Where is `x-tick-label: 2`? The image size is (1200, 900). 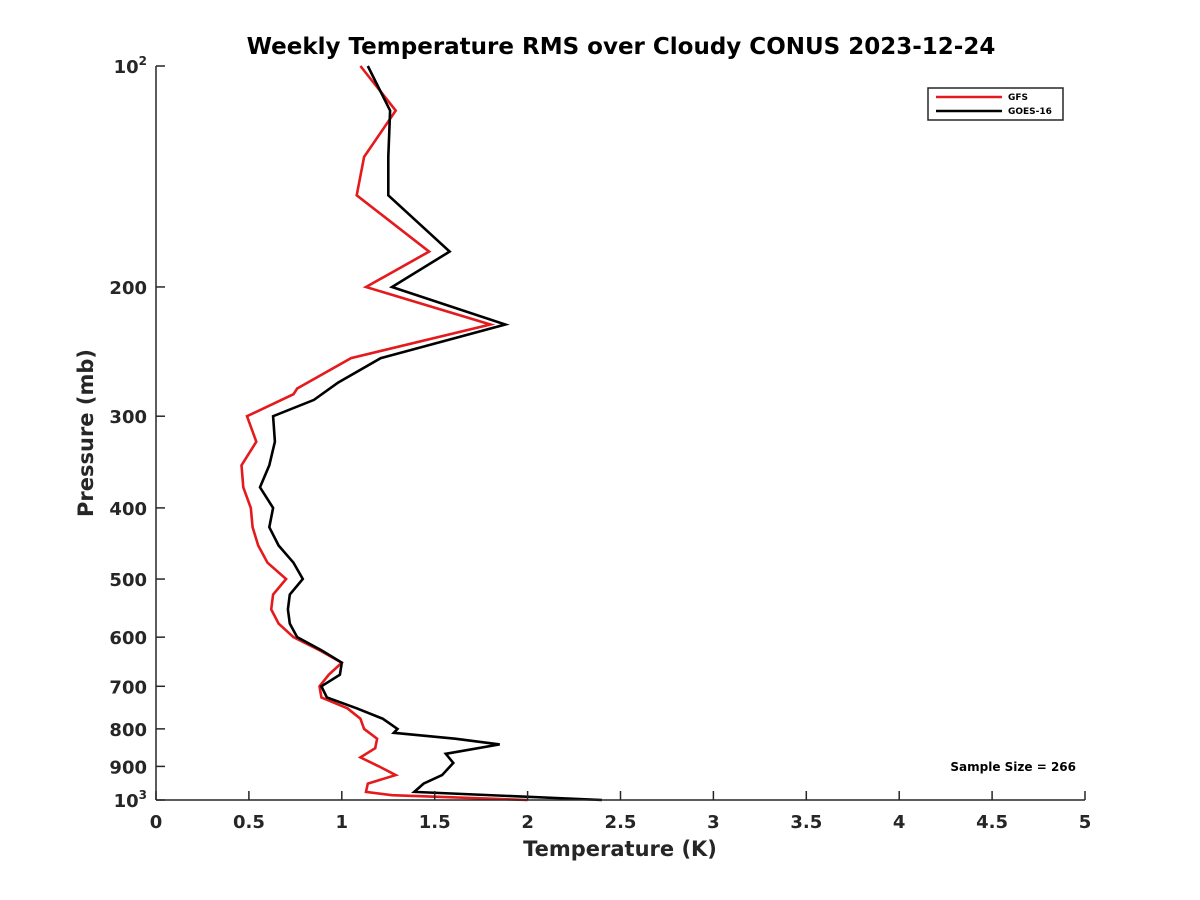 x-tick-label: 2 is located at coordinates (527, 822).